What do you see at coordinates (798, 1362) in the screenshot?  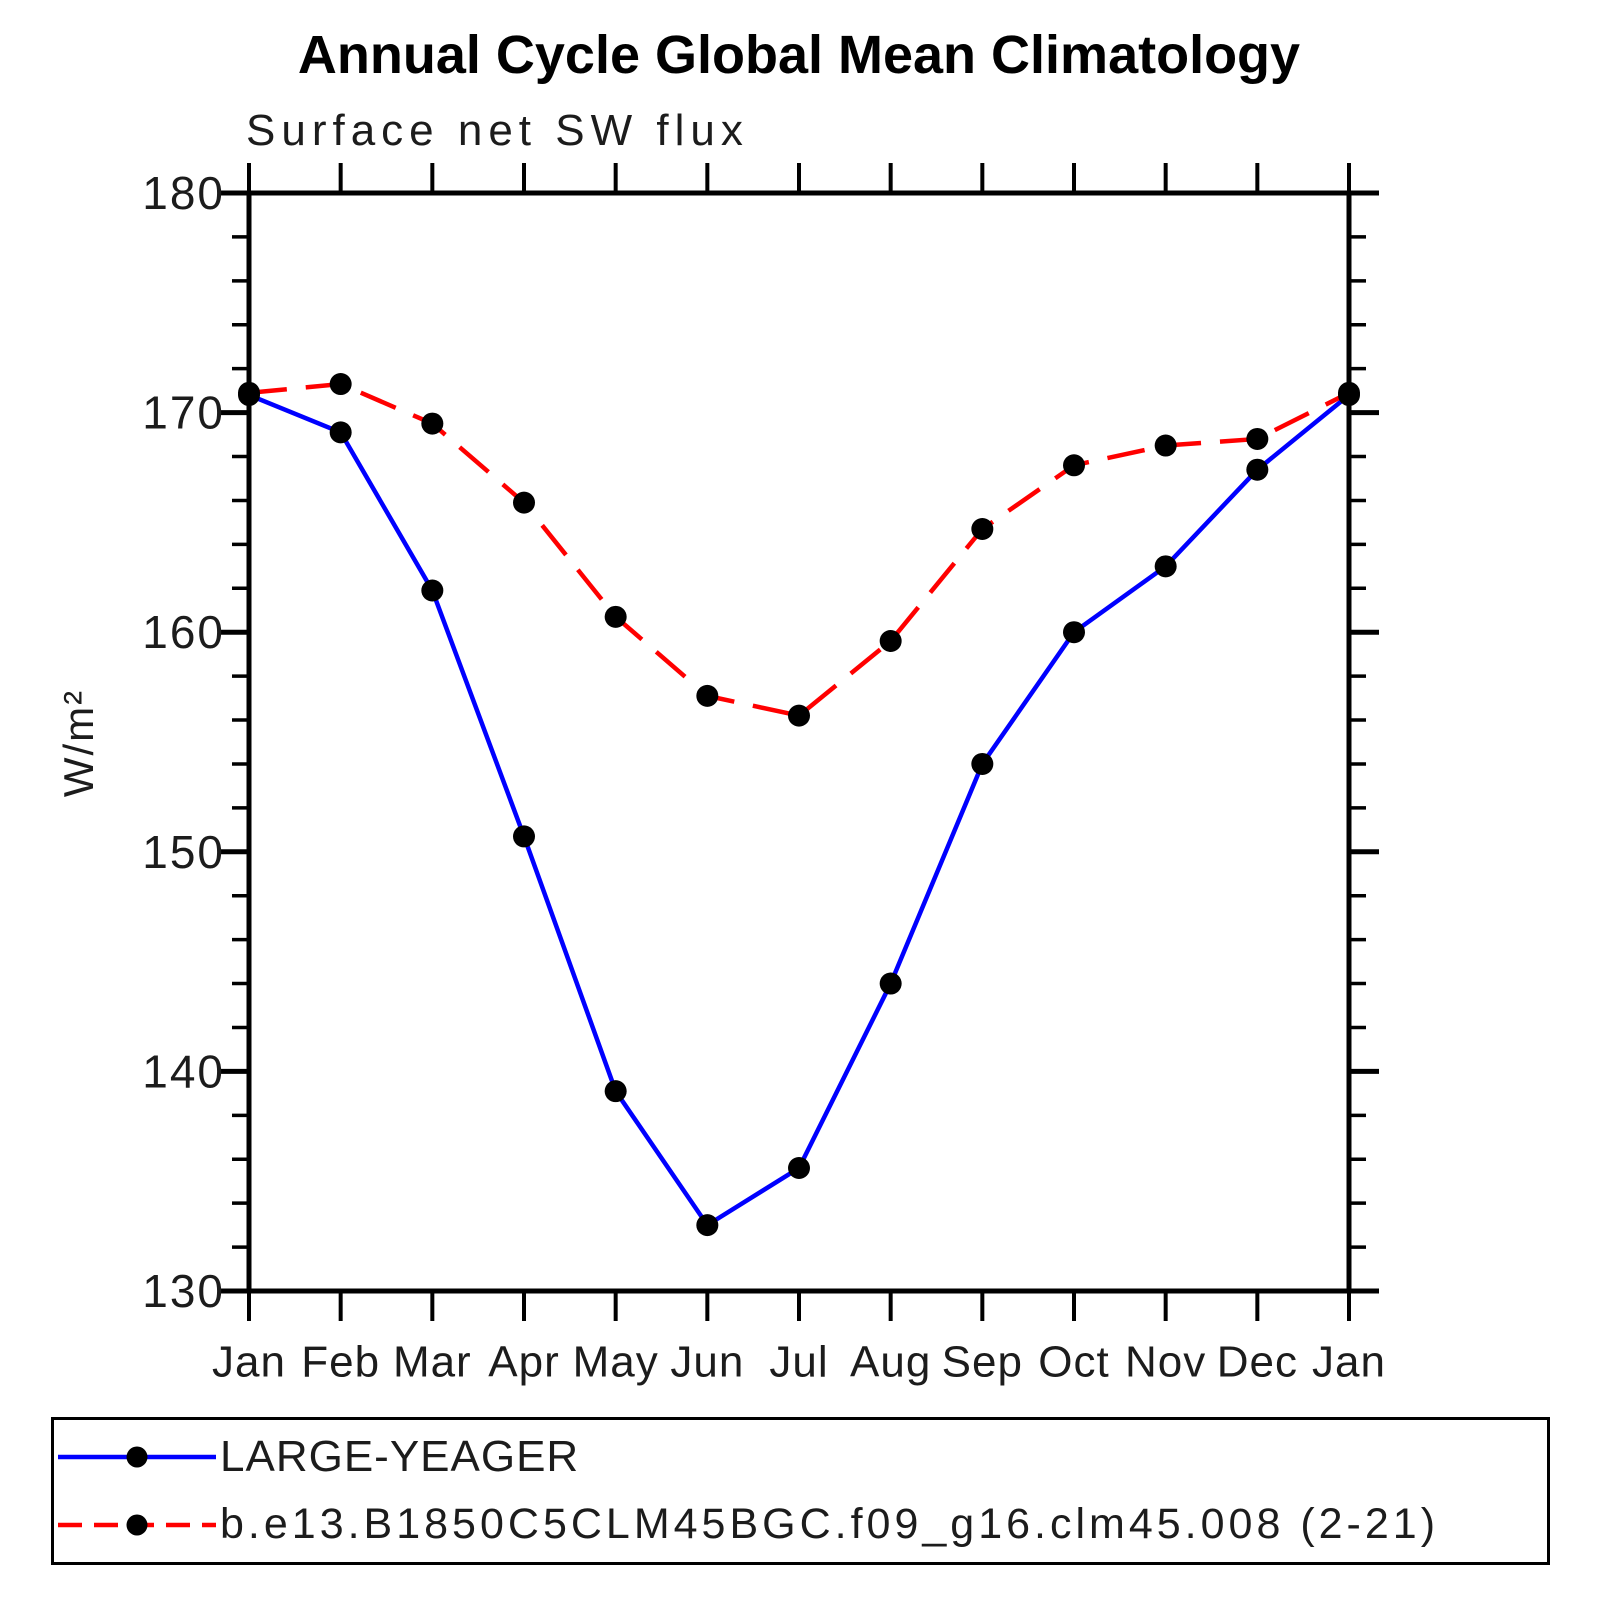 I see `x-tick-label: Jul` at bounding box center [798, 1362].